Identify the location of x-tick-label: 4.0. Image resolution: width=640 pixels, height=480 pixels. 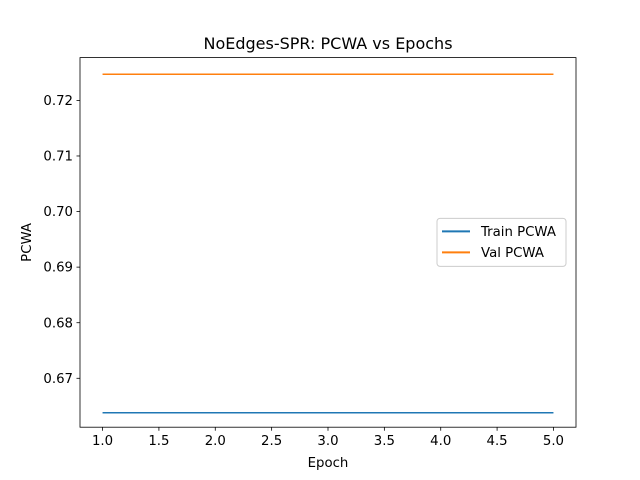
(440, 441).